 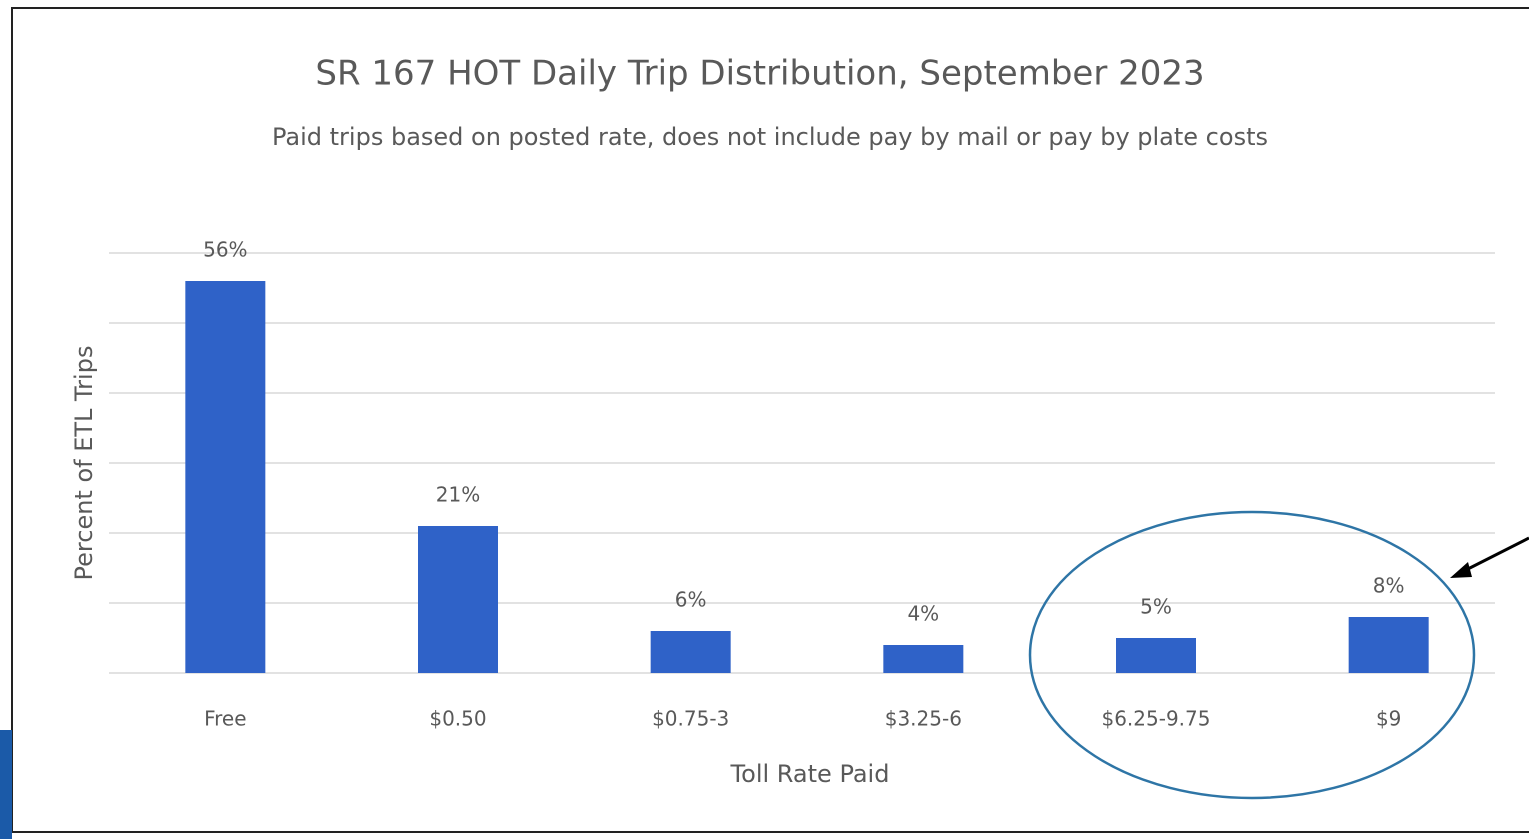 What do you see at coordinates (225, 719) in the screenshot?
I see `x-tick-label: Free` at bounding box center [225, 719].